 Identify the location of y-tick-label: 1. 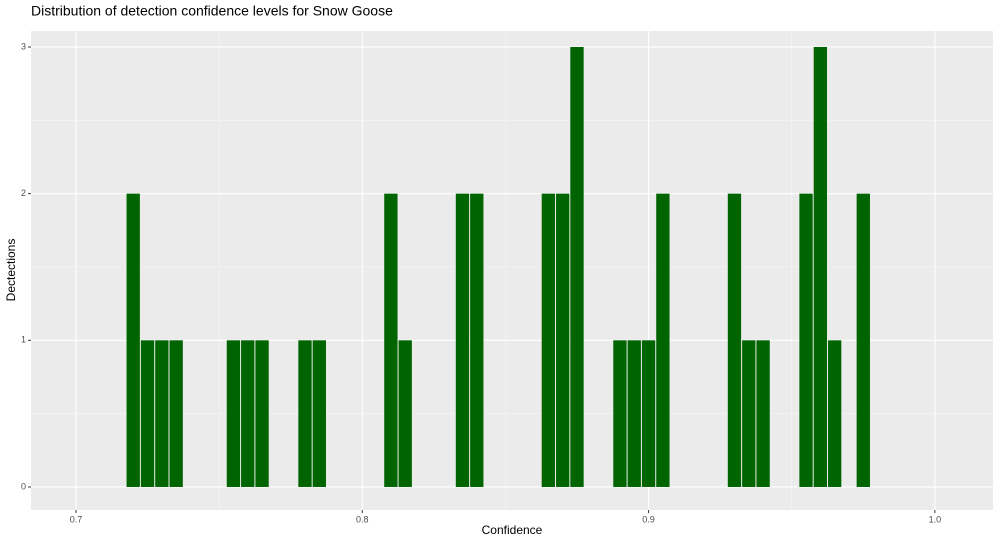
(23, 340).